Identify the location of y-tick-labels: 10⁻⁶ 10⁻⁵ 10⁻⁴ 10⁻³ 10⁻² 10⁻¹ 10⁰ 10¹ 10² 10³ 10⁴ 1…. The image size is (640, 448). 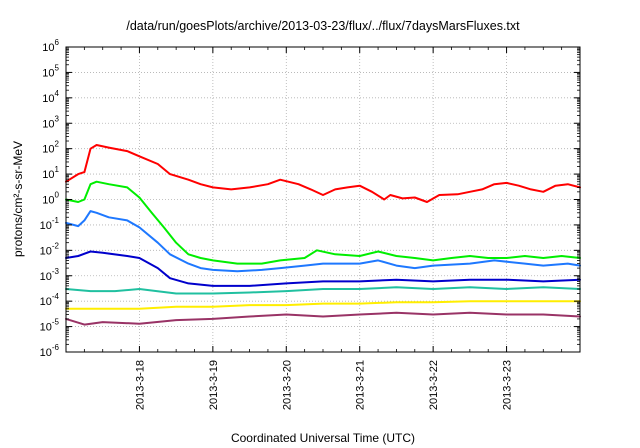
(50, 198).